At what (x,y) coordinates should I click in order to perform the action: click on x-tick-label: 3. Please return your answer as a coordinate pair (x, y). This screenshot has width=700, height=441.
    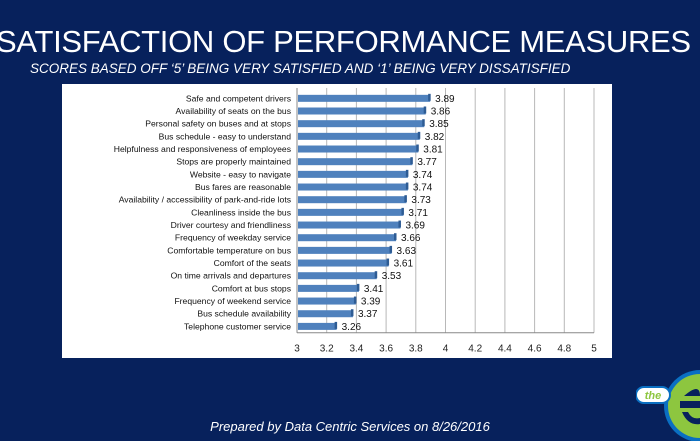
    Looking at the image, I should click on (297, 349).